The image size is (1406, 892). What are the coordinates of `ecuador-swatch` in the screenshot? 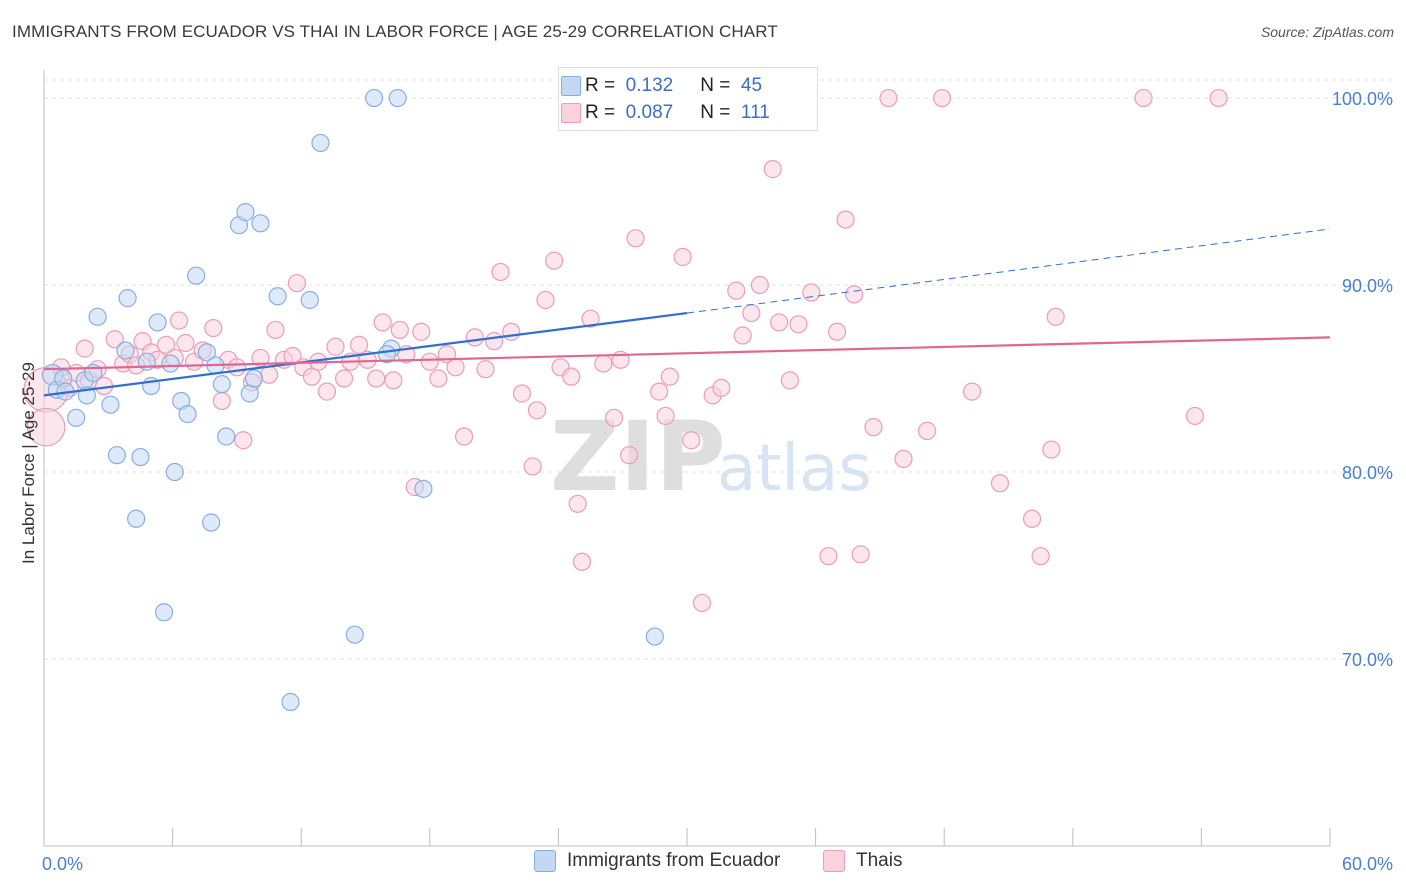 It's located at (571, 86).